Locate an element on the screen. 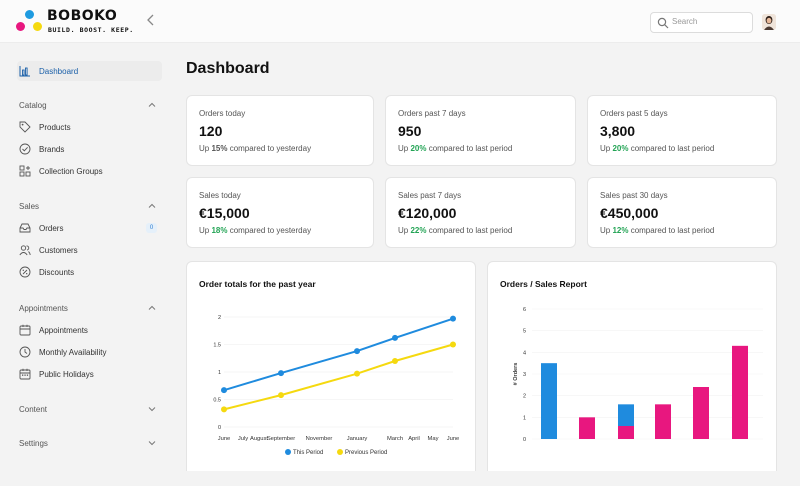  sidebar-item-label: Collection Groups is located at coordinates (71, 171).